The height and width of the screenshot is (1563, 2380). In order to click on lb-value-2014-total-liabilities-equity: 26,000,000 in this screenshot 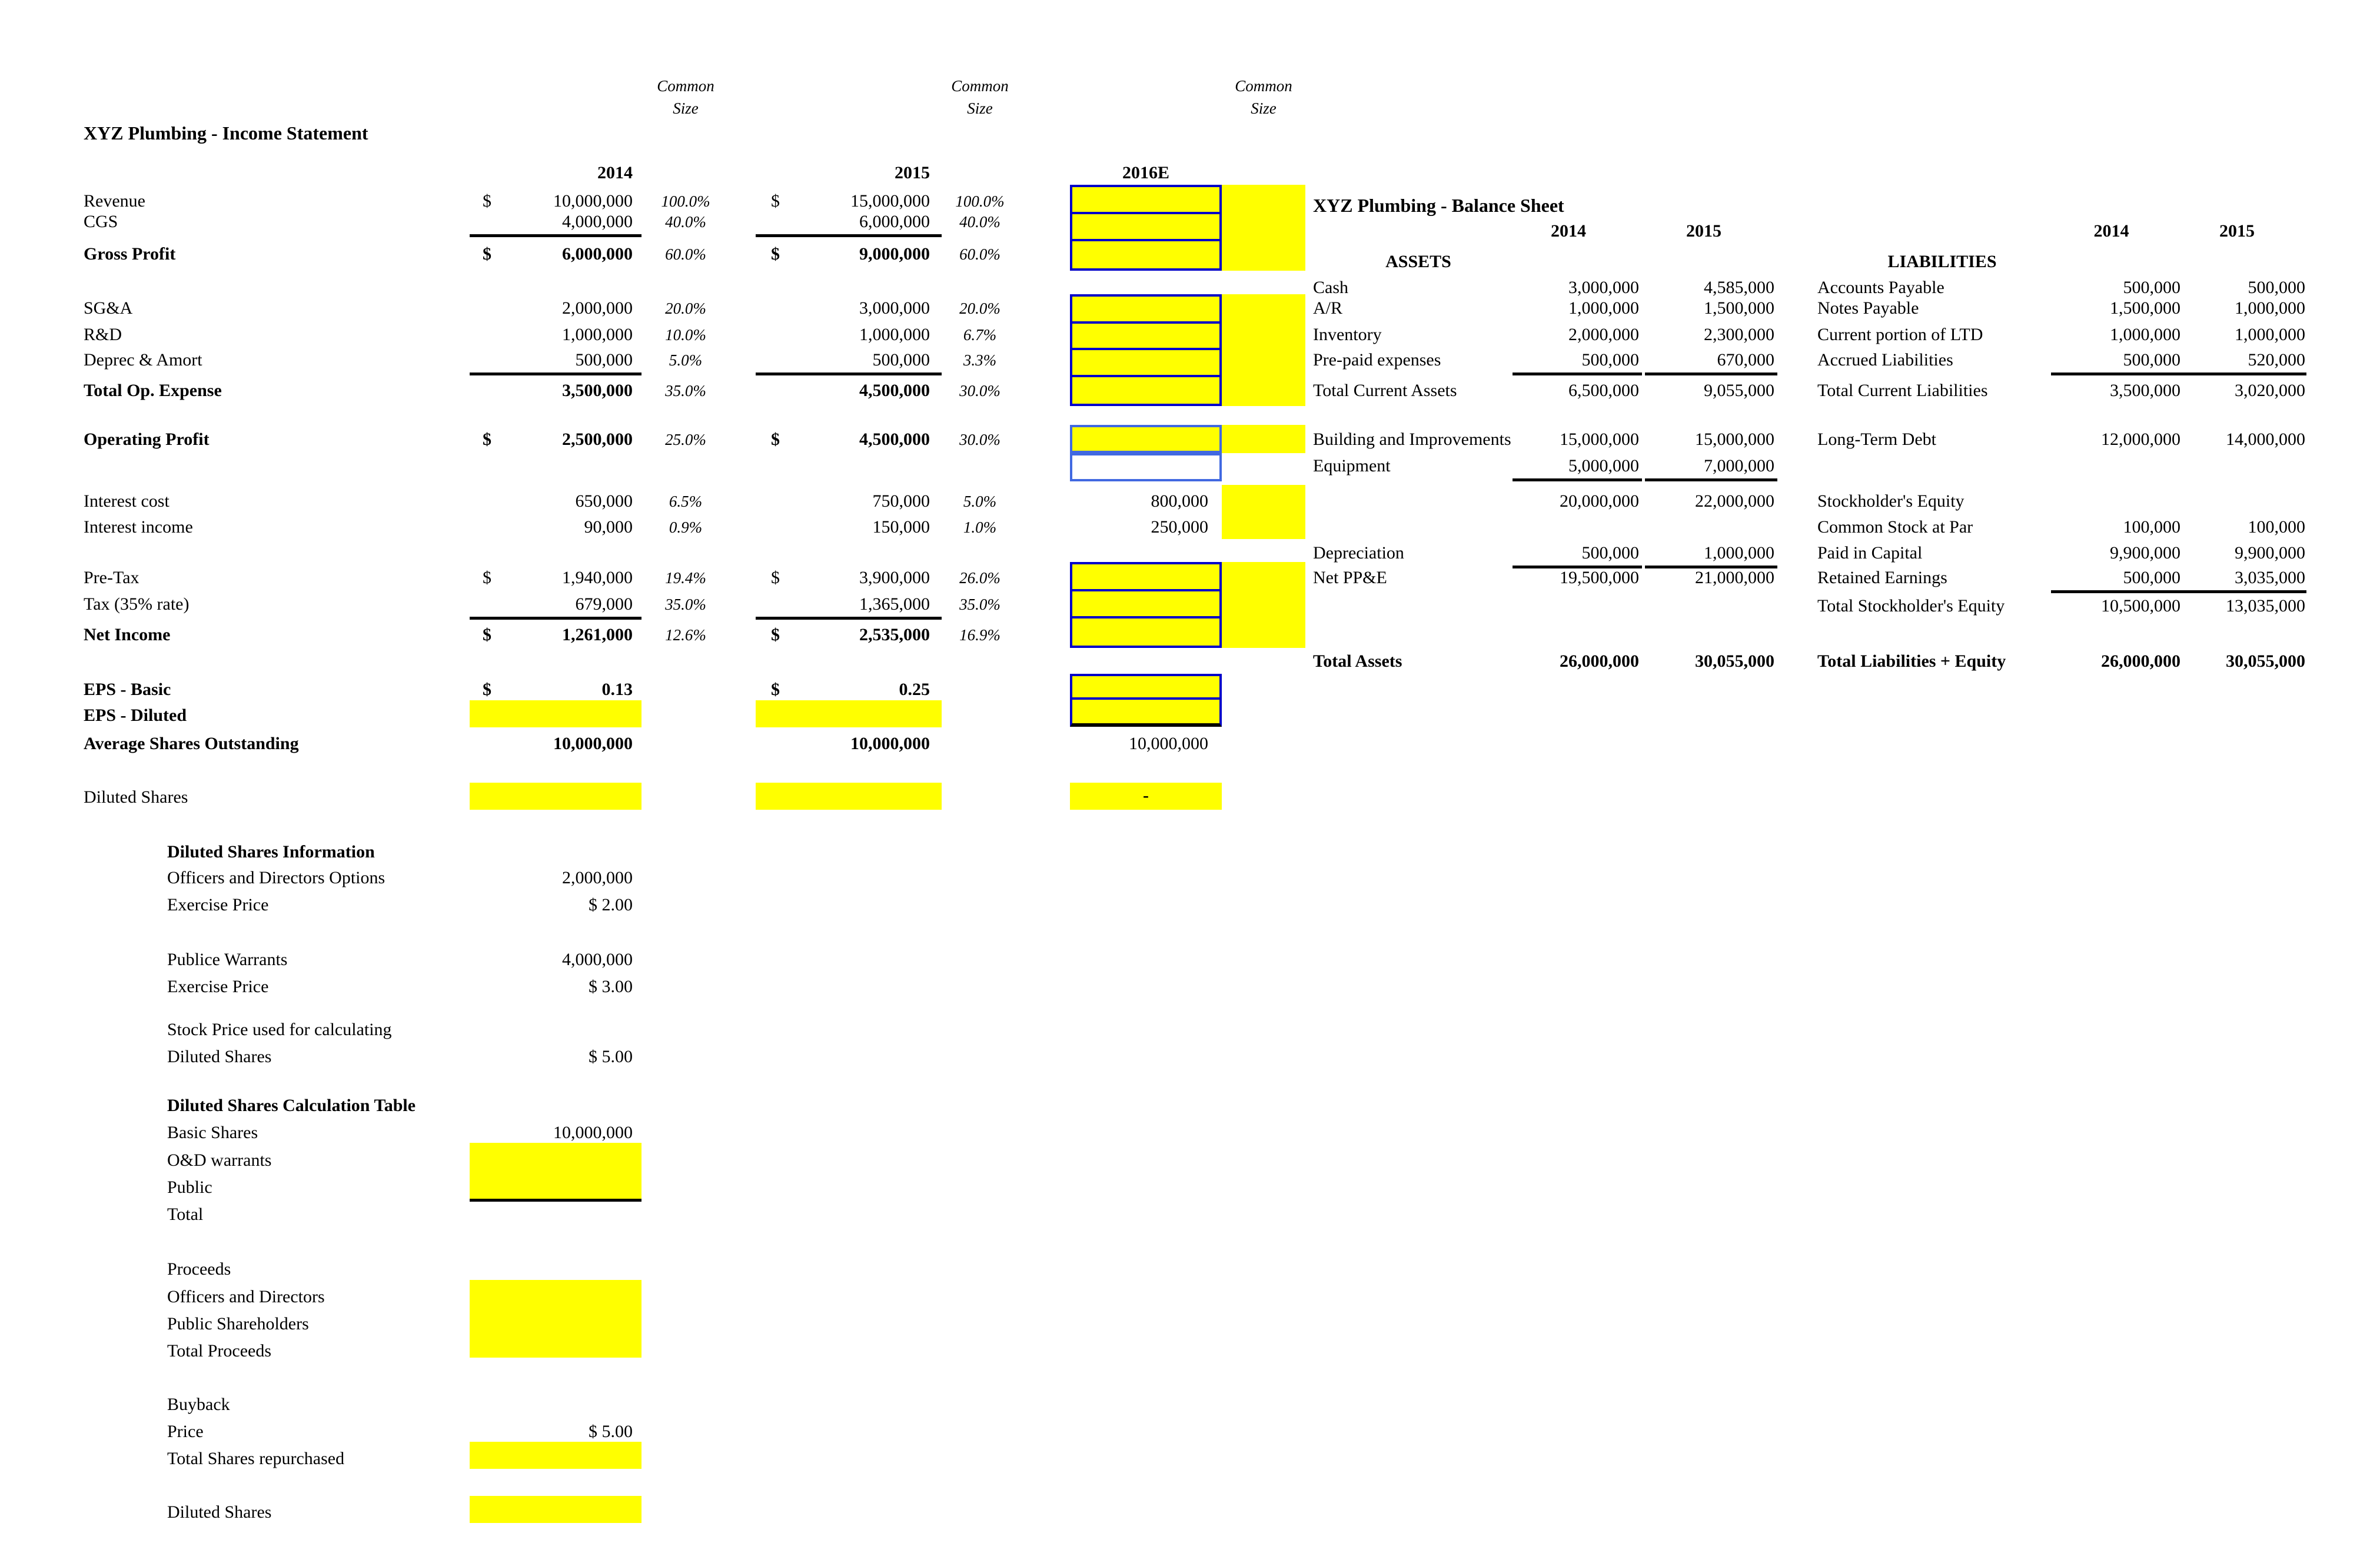, I will do `click(2140, 661)`.